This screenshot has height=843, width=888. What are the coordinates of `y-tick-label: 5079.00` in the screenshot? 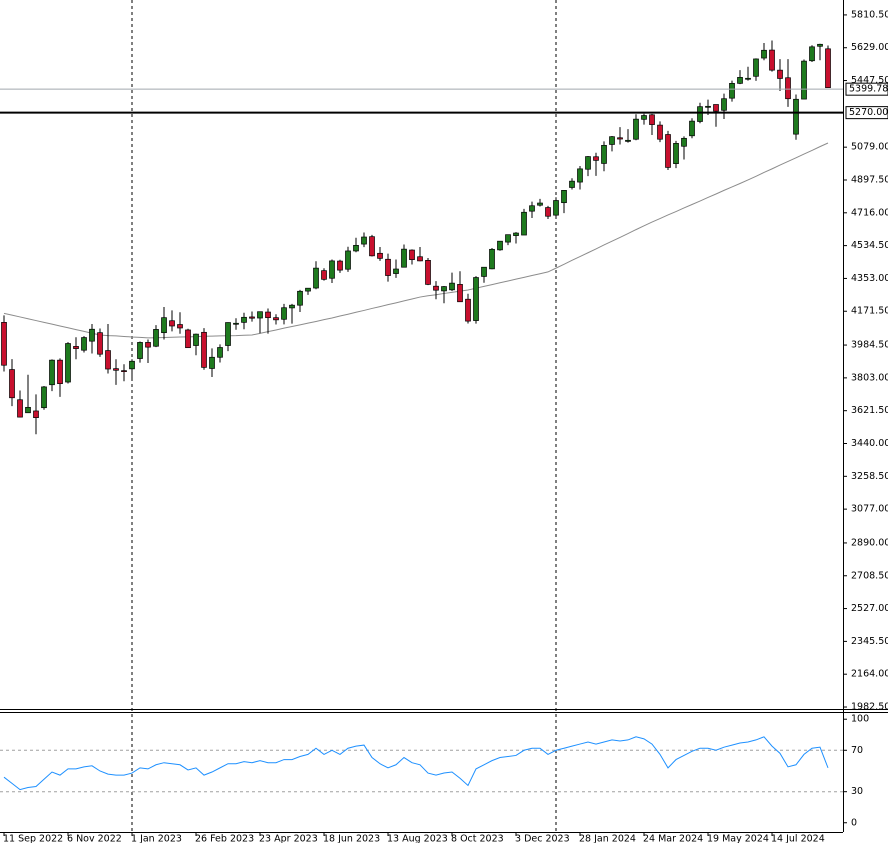 It's located at (869, 147).